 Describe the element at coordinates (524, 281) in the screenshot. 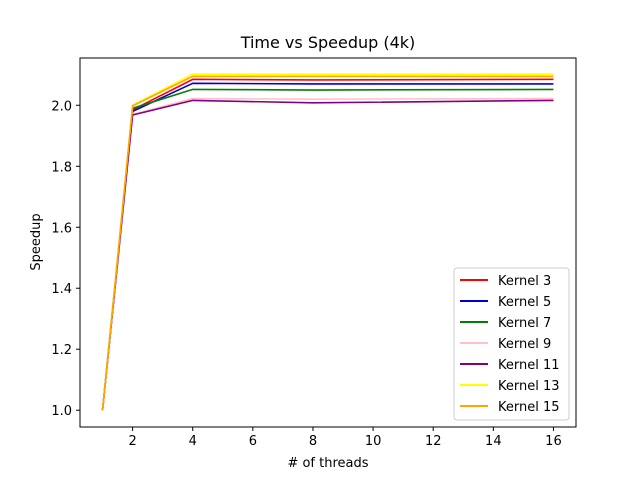

I see `legend-label-kernel-3: Kernel 3` at that location.